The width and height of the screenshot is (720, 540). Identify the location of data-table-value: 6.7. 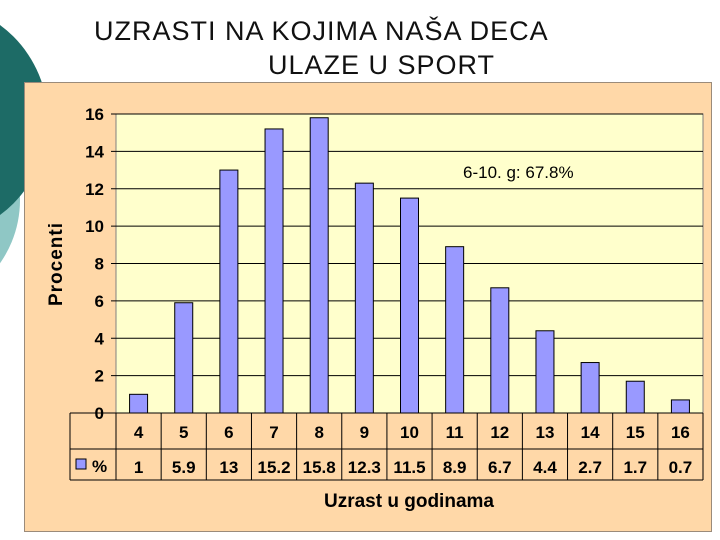
(500, 467).